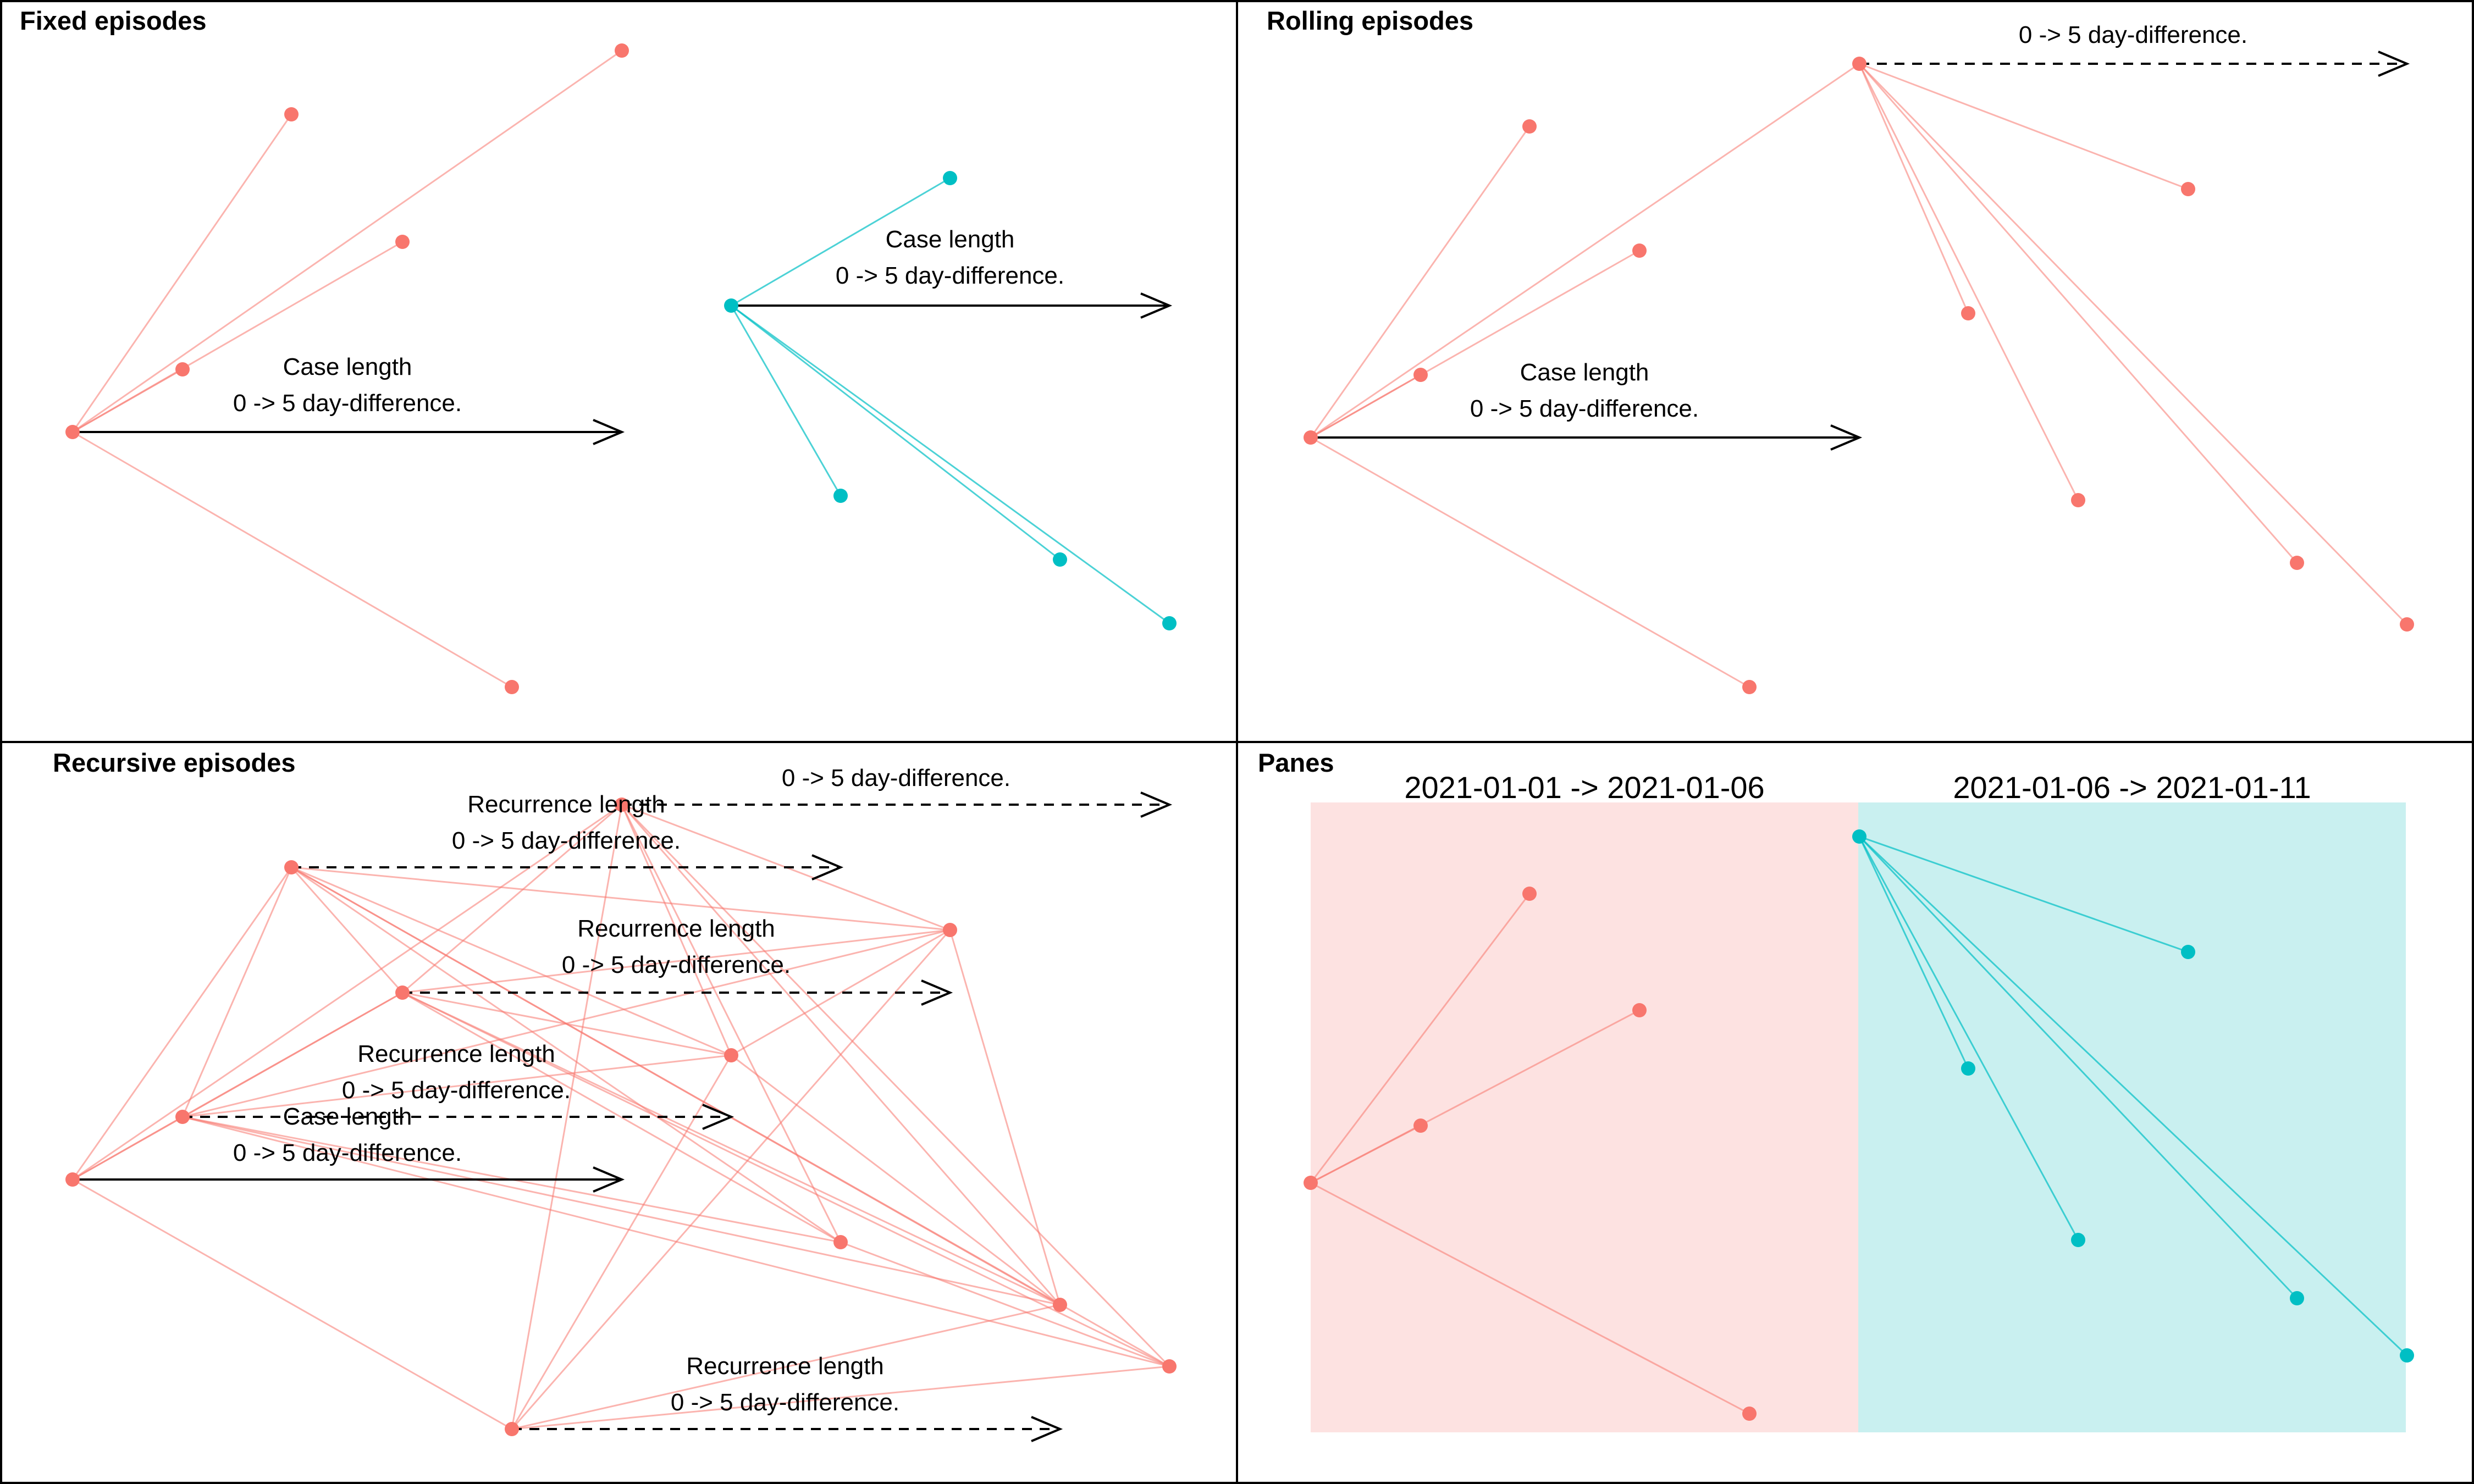 The height and width of the screenshot is (1484, 2474). Describe the element at coordinates (1584, 787) in the screenshot. I see `pane-1-label: 2021-01-01 -> 2021-01-06` at that location.